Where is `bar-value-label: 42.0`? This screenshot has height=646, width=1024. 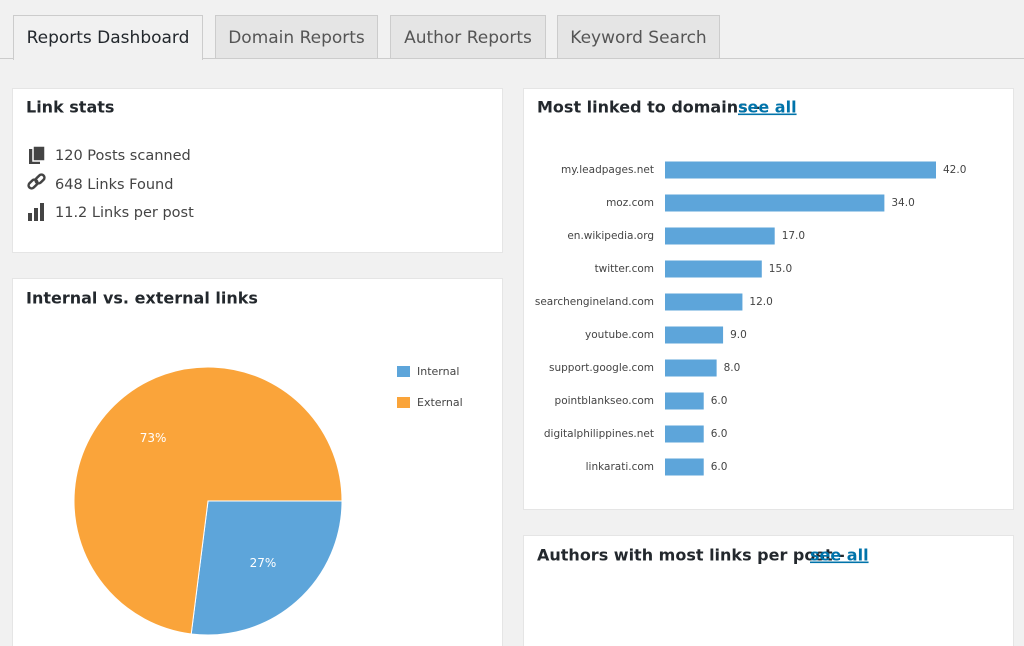
bar-value-label: 42.0 is located at coordinates (954, 170).